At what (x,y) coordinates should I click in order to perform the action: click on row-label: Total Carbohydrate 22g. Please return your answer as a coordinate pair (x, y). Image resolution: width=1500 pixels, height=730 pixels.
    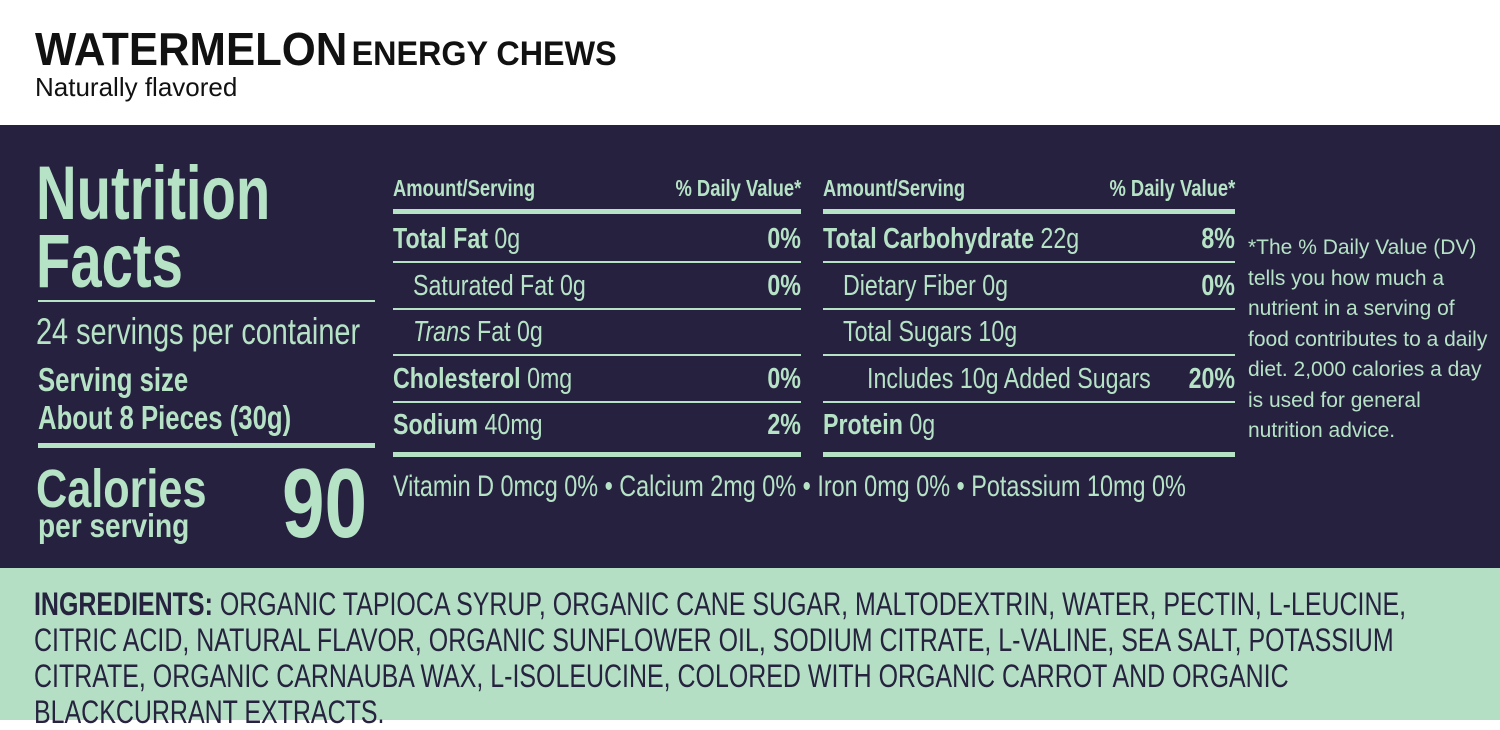
    Looking at the image, I should click on (951, 239).